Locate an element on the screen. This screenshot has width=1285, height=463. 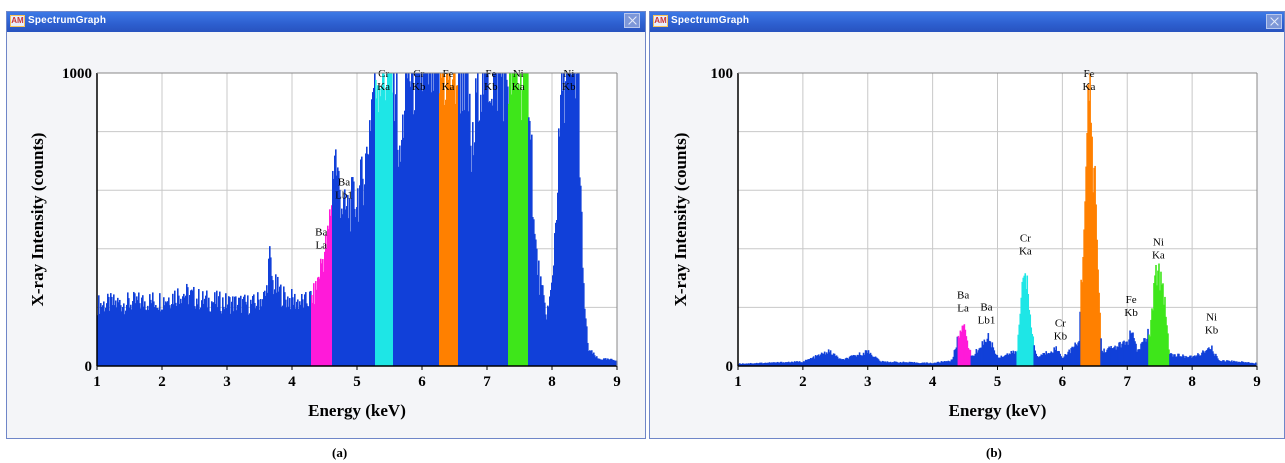
peak-label: Ni Kb is located at coordinates (569, 80).